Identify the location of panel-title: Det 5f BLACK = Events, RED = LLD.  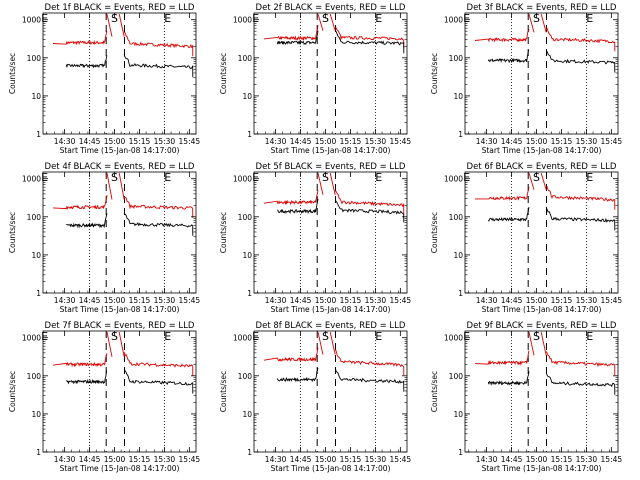
(331, 167).